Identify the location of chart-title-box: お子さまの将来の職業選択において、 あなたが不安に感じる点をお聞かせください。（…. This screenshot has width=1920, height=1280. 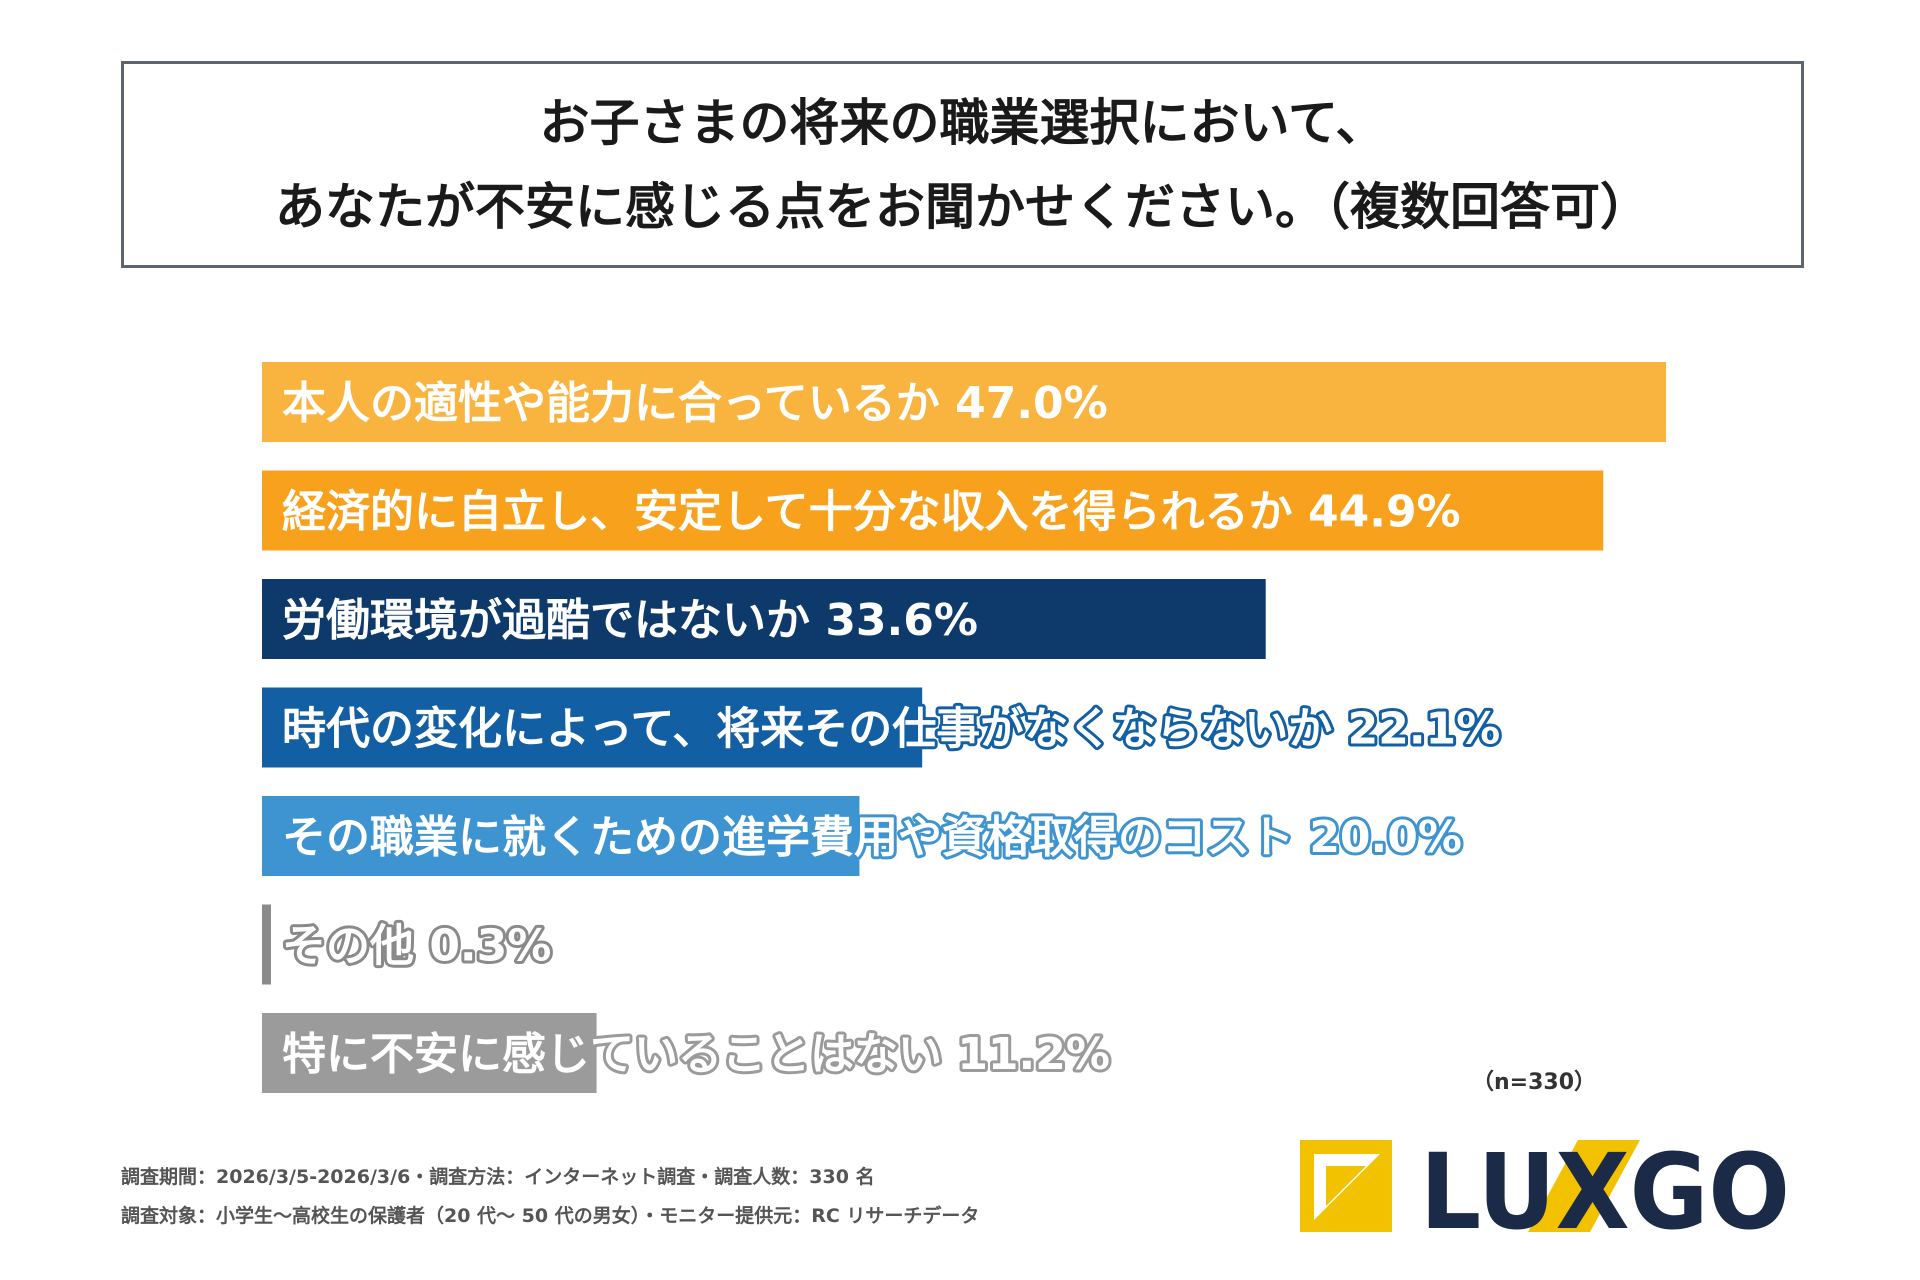
(962, 164).